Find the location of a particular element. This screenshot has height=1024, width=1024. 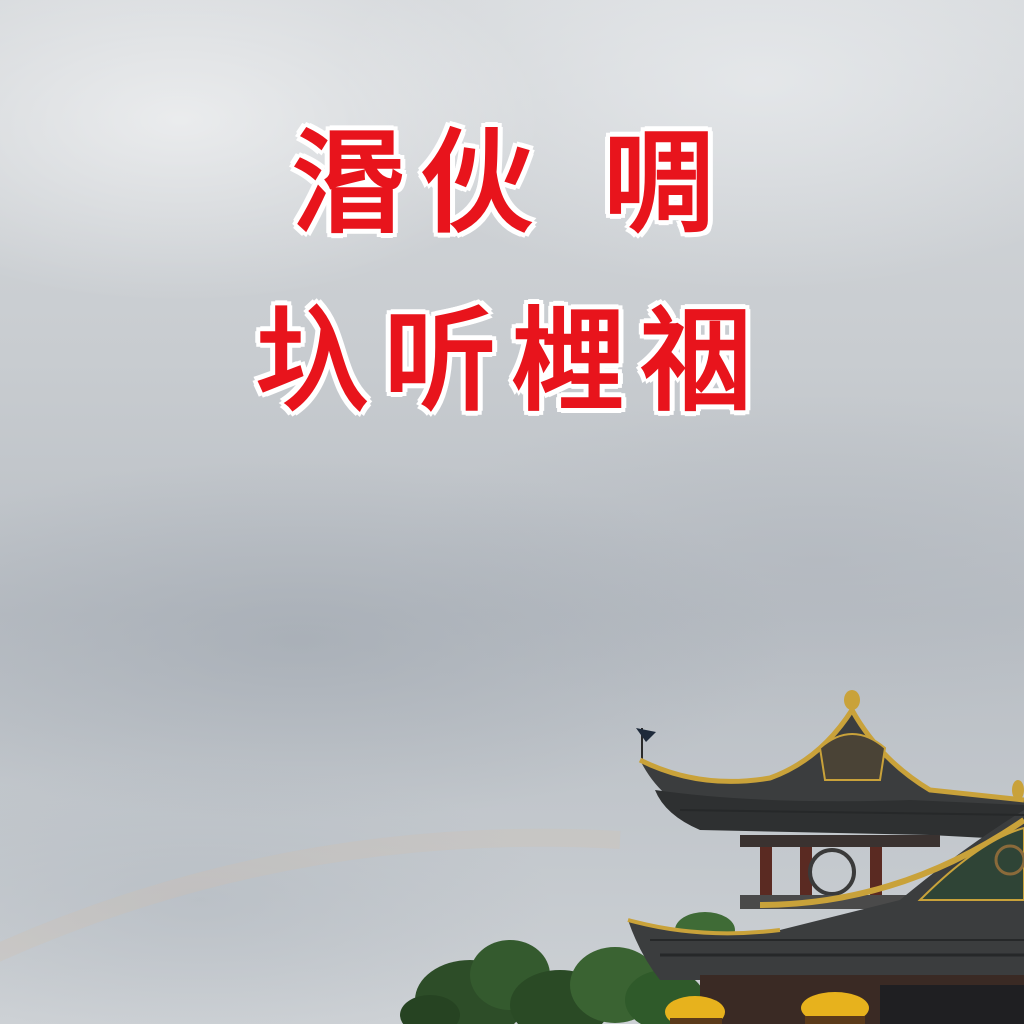

pagoda-roof-icon is located at coordinates (825, 857).